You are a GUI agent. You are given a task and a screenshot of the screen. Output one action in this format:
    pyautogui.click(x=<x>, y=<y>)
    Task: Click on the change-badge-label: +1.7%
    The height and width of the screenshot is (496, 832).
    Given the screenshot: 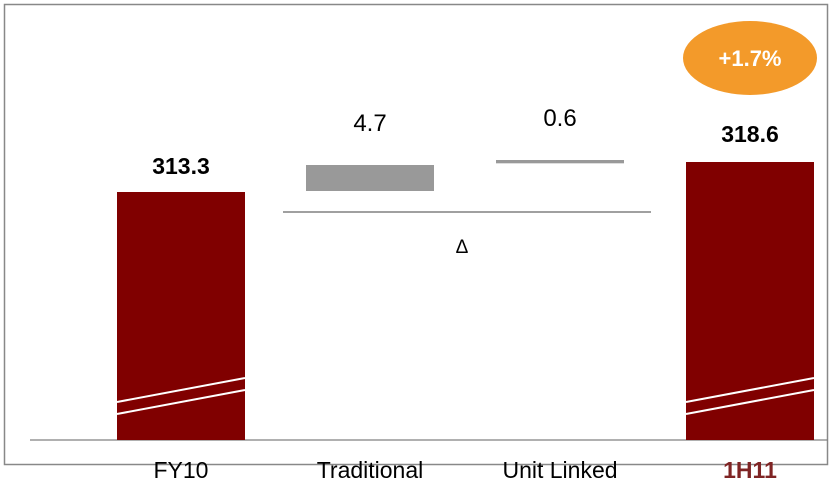 What is the action you would take?
    pyautogui.click(x=750, y=58)
    